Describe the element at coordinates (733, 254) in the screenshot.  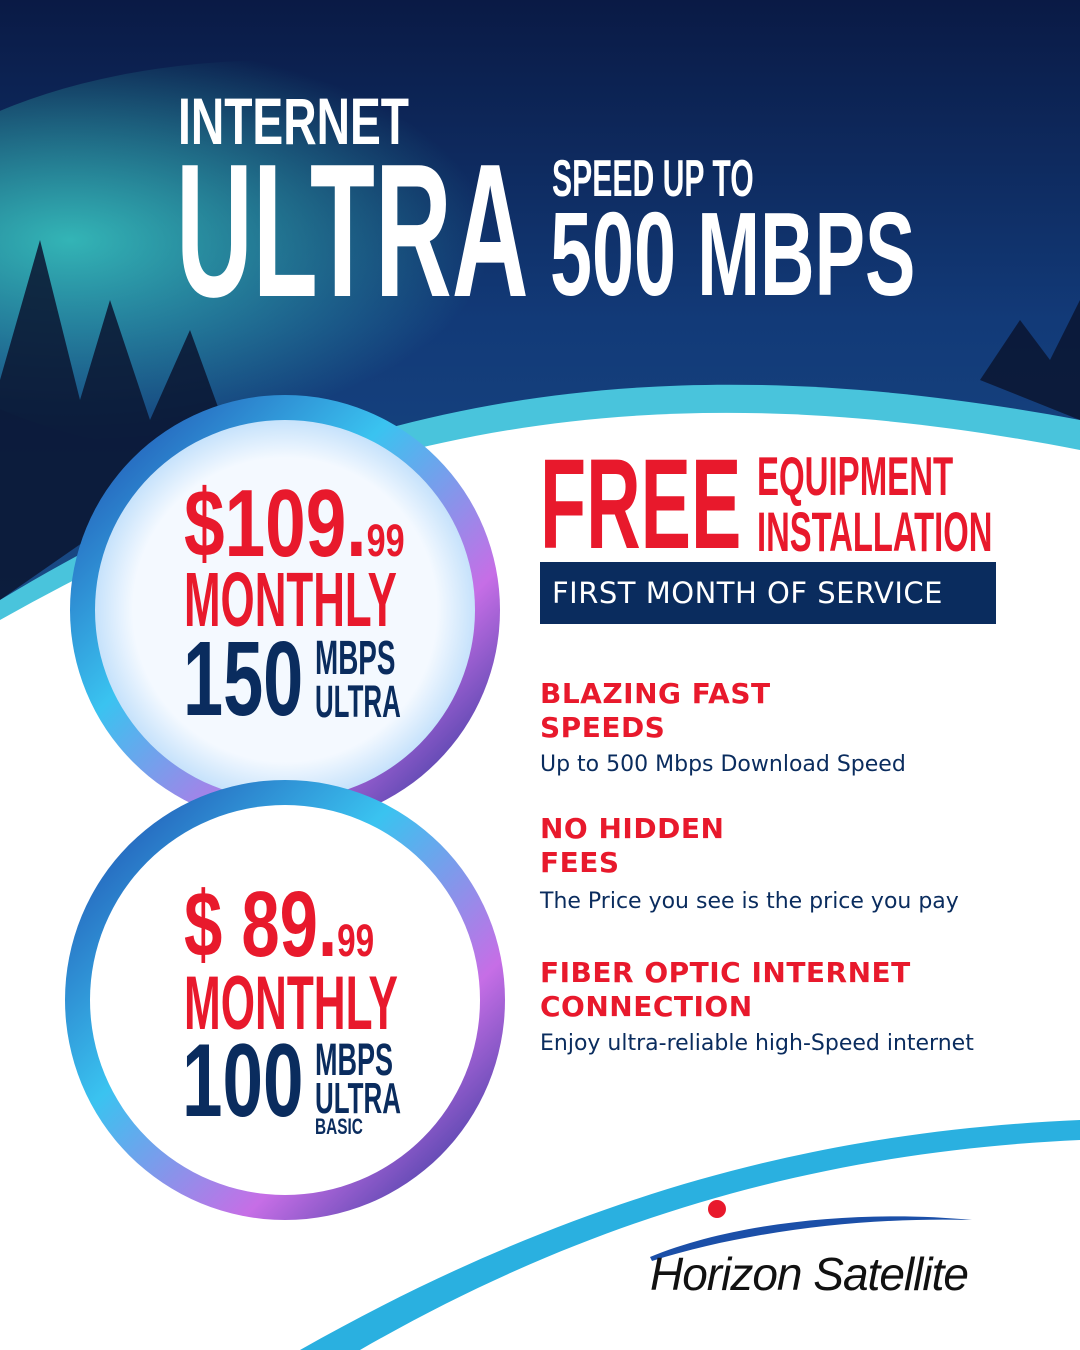
I see `speed-value: 500 MBPS` at that location.